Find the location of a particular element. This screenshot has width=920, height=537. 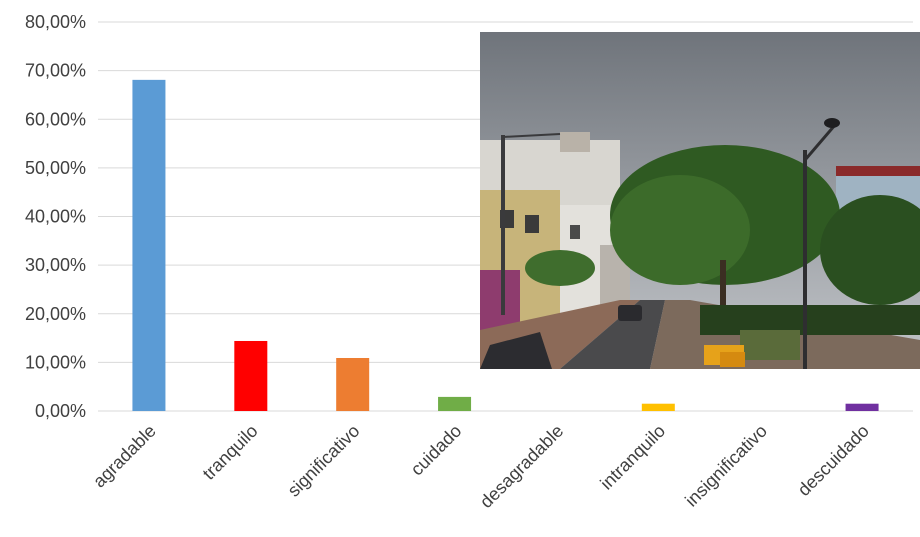

y-tick-label: 10,00% is located at coordinates (55, 362).